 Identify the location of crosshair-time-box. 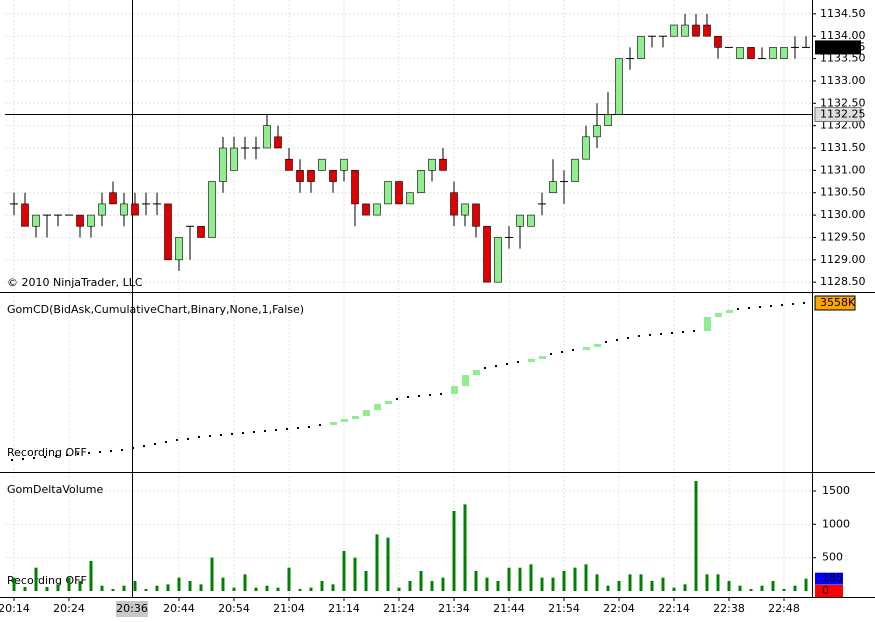
(132, 609).